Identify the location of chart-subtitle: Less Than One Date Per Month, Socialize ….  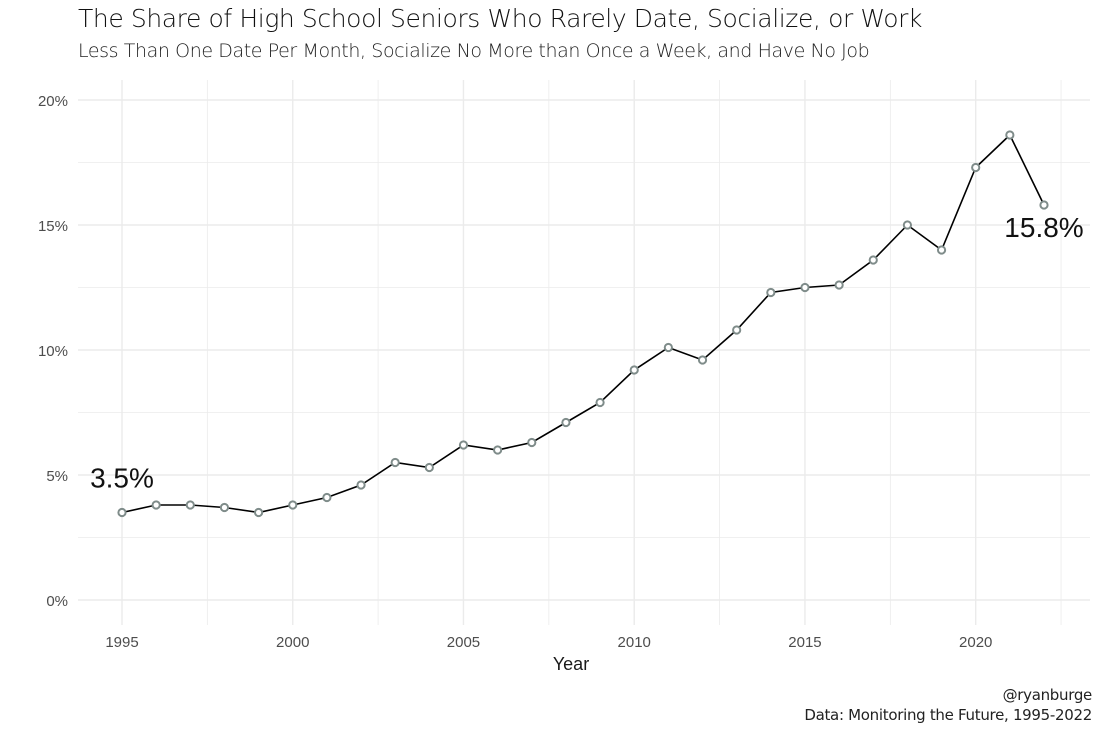
(474, 51).